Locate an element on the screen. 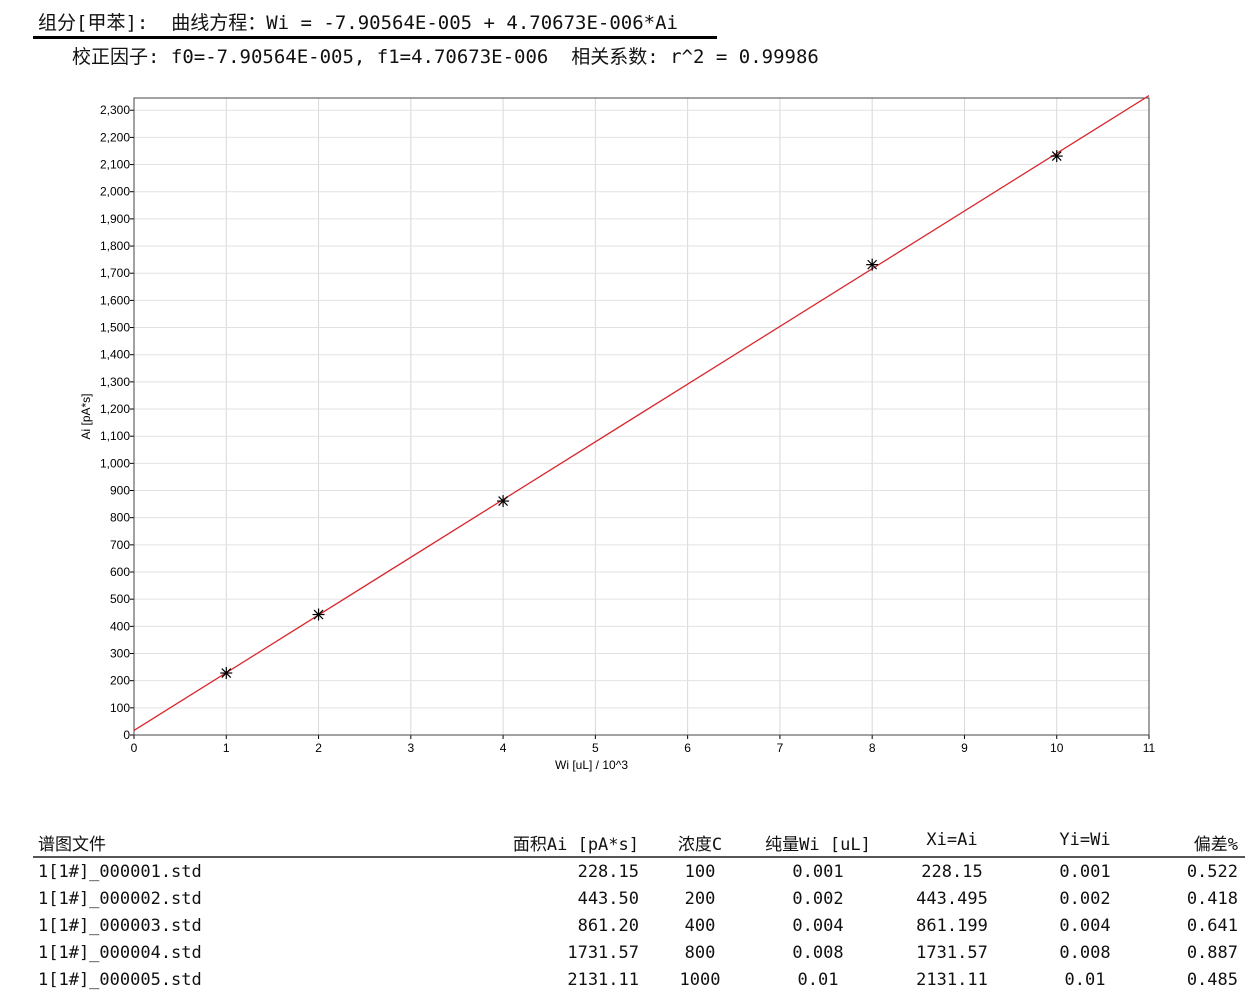 The width and height of the screenshot is (1259, 996). x-tick-label: 11 is located at coordinates (1149, 748).